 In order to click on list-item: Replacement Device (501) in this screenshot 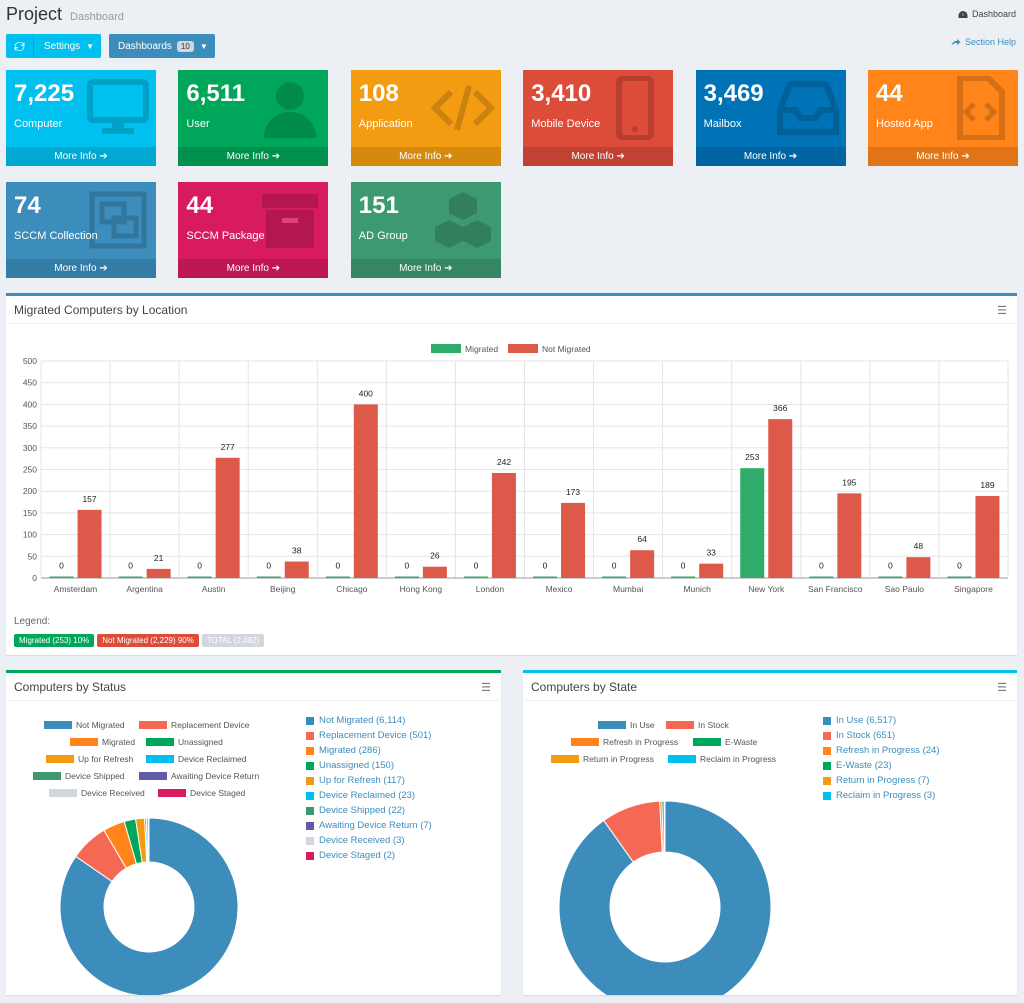, I will do `click(369, 735)`.